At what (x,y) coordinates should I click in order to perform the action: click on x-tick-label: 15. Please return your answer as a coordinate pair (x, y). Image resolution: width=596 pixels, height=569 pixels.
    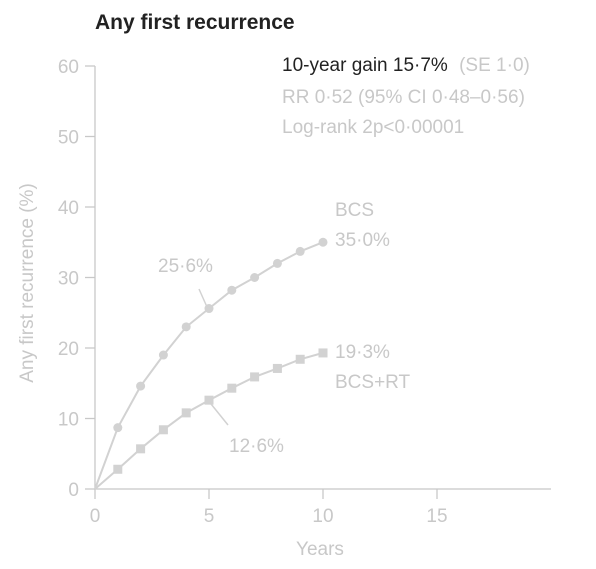
    Looking at the image, I should click on (436, 516).